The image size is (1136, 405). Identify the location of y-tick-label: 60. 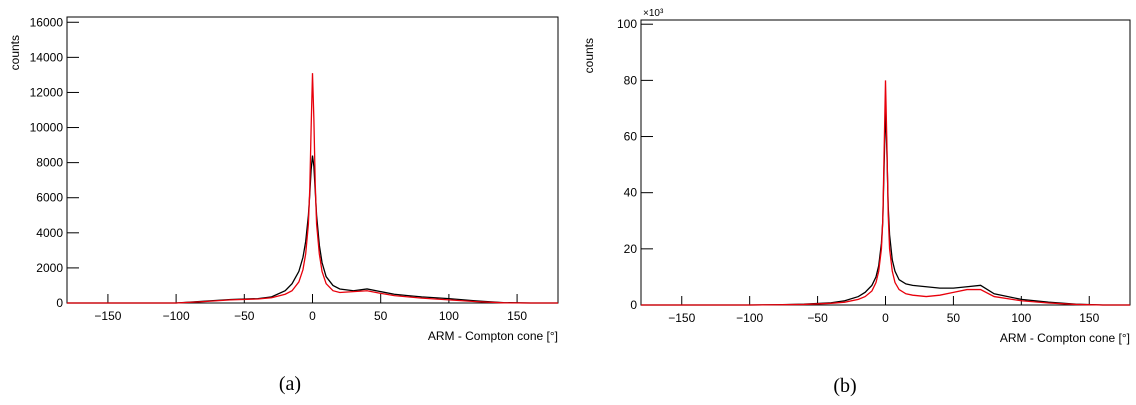
(631, 137).